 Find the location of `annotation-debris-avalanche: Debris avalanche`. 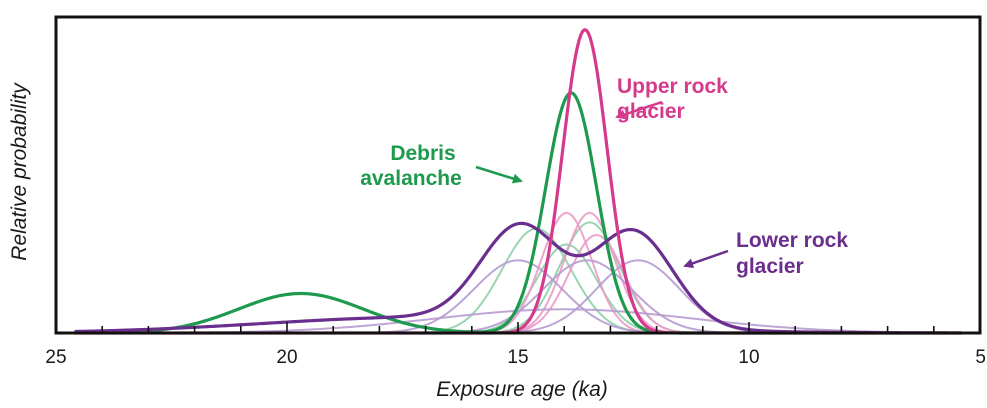

annotation-debris-avalanche: Debris avalanche is located at coordinates (441, 166).